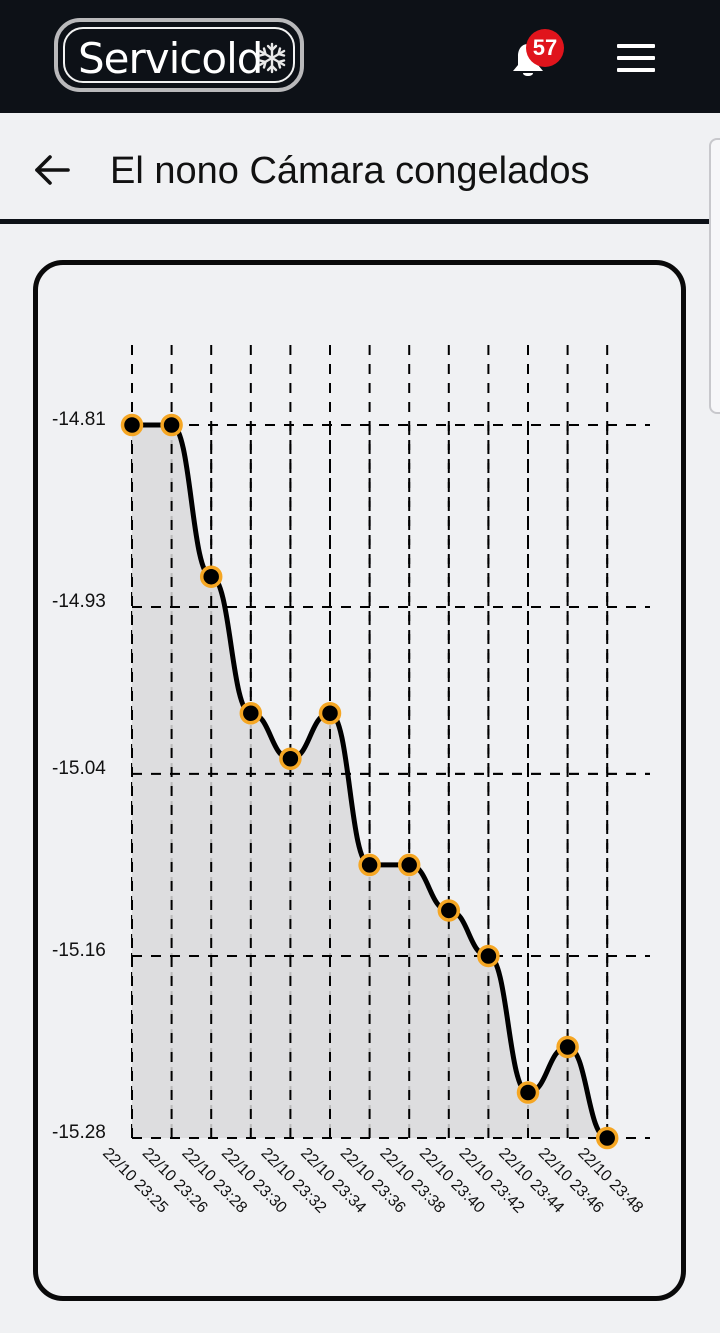 This screenshot has height=1333, width=720. I want to click on top-navigation-bar: Servicold 57, so click(360, 56).